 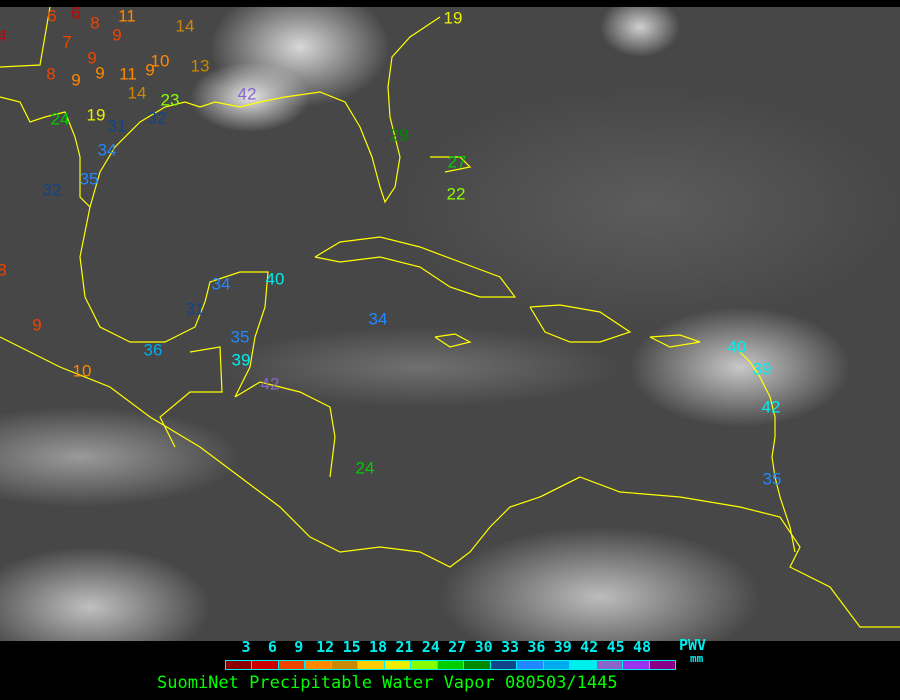 What do you see at coordinates (562, 647) in the screenshot?
I see `legend-tick-label: 39` at bounding box center [562, 647].